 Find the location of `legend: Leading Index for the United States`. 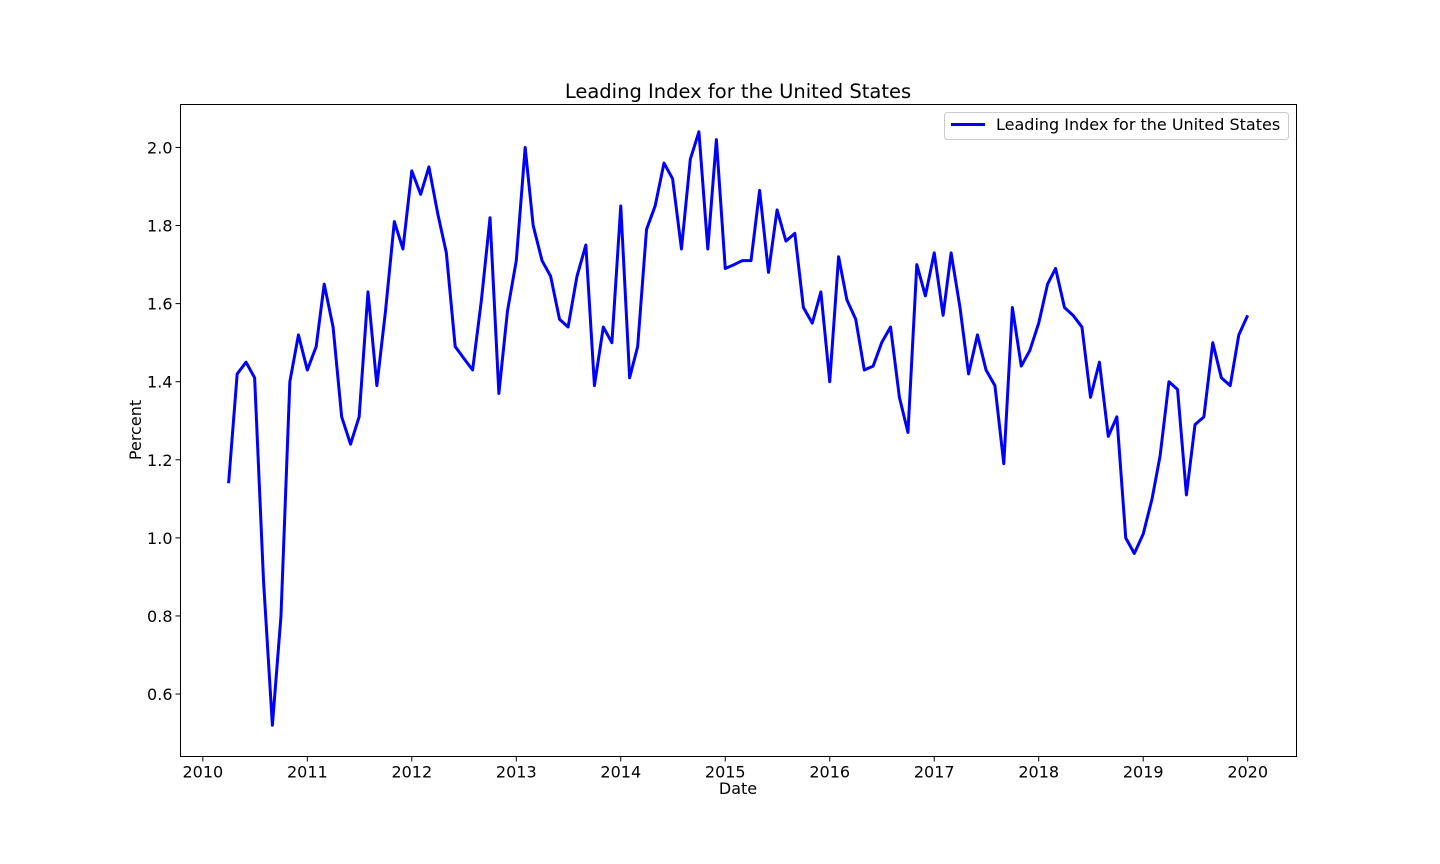

legend: Leading Index for the United States is located at coordinates (1116, 126).